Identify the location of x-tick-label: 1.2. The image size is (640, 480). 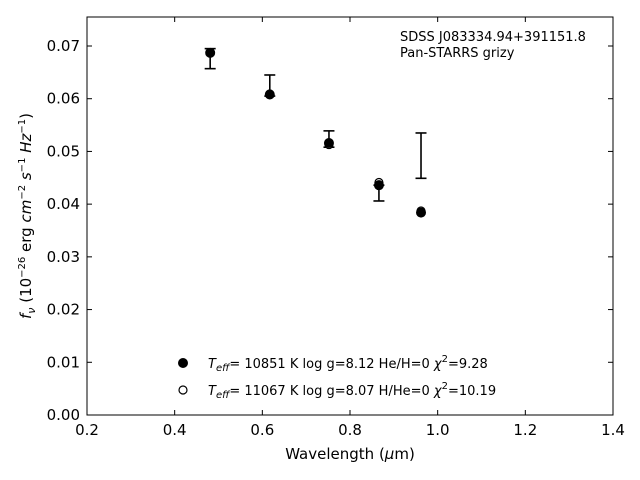
(525, 430).